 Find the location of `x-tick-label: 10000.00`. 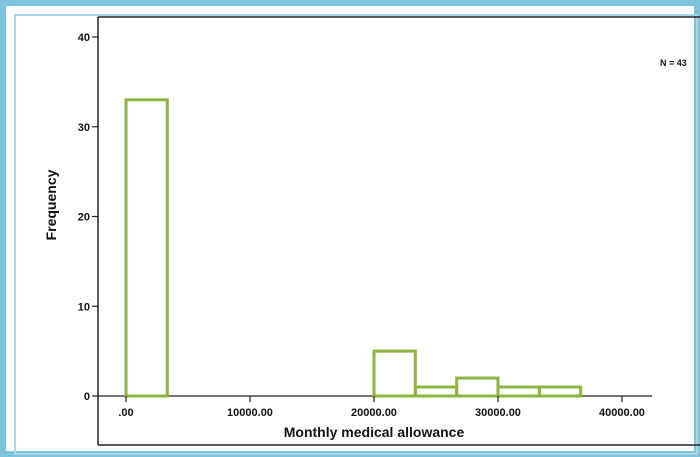

x-tick-label: 10000.00 is located at coordinates (250, 413).